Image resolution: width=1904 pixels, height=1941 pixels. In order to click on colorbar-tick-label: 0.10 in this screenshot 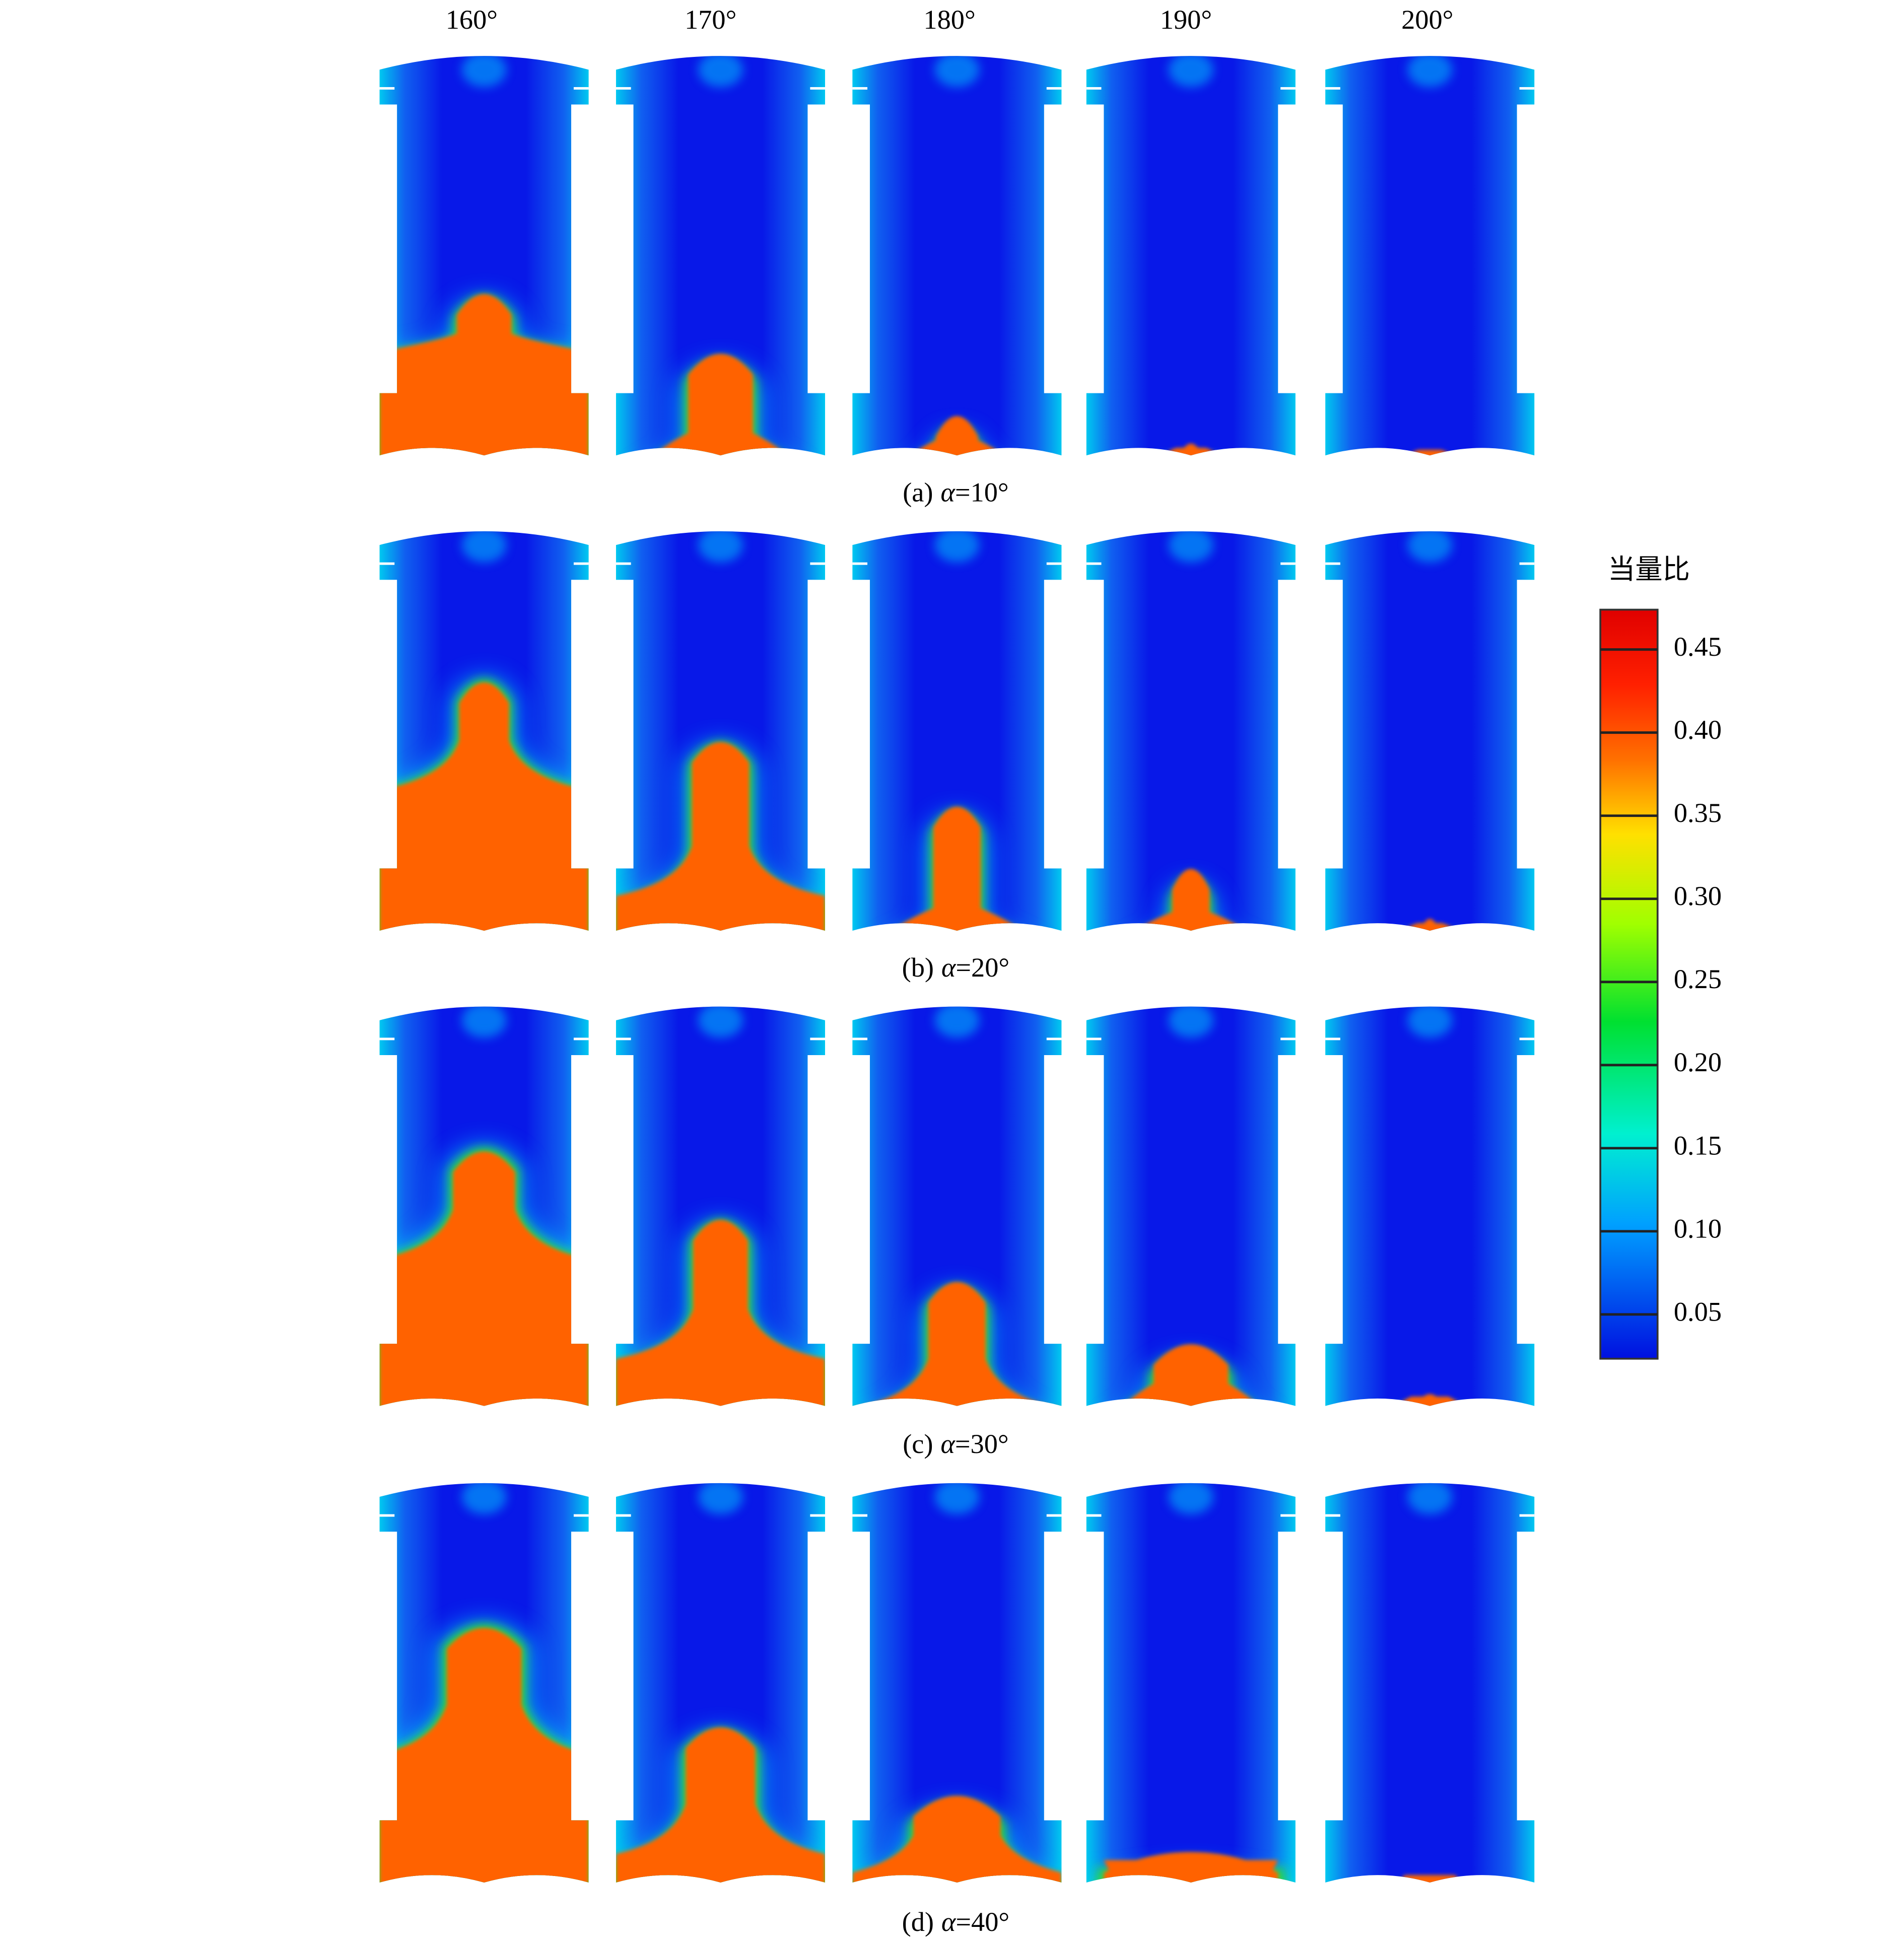, I will do `click(1698, 1228)`.